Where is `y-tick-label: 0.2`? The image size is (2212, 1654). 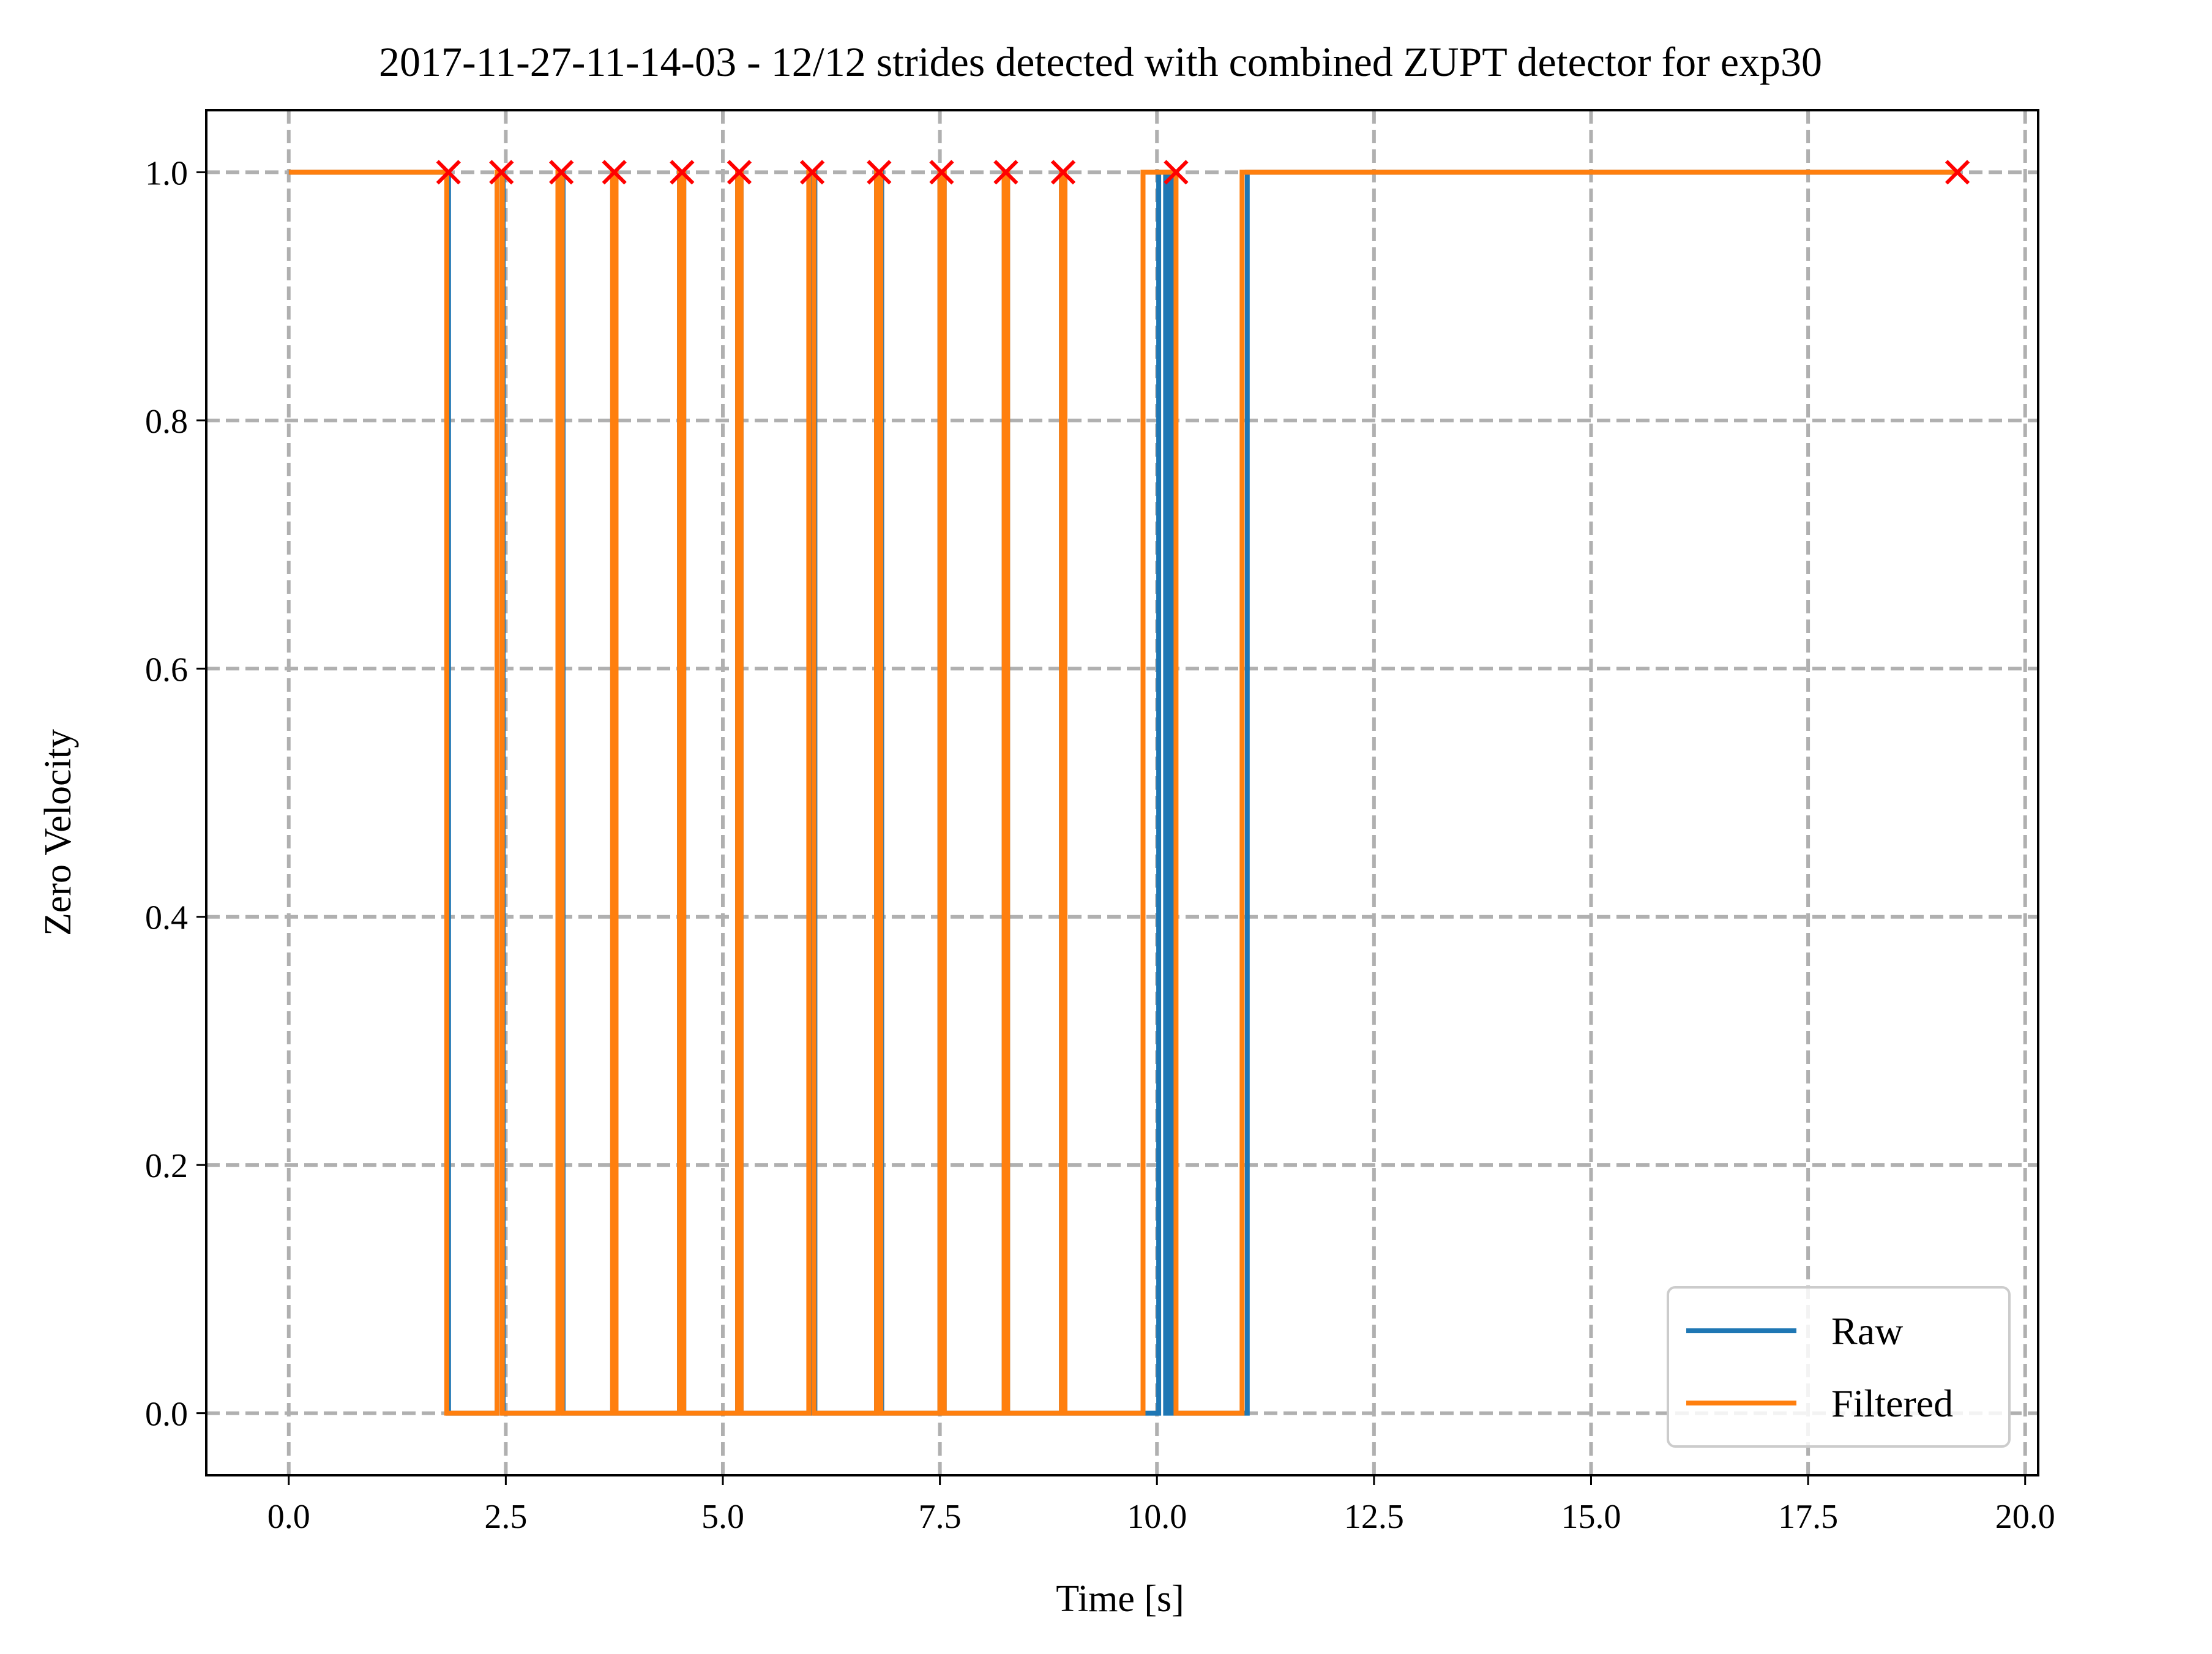
y-tick-label: 0.2 is located at coordinates (166, 1166).